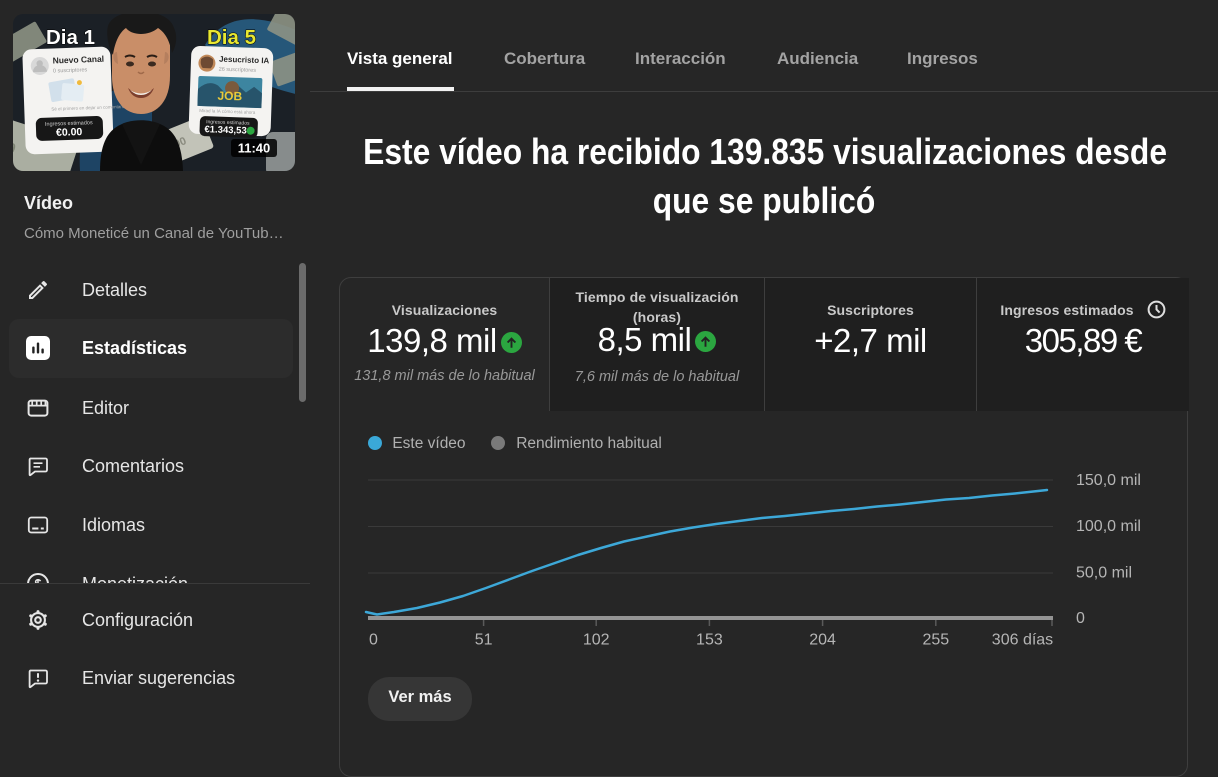 The height and width of the screenshot is (777, 1218). What do you see at coordinates (225, 130) in the screenshot?
I see `svg-text: €1.343,53` at bounding box center [225, 130].